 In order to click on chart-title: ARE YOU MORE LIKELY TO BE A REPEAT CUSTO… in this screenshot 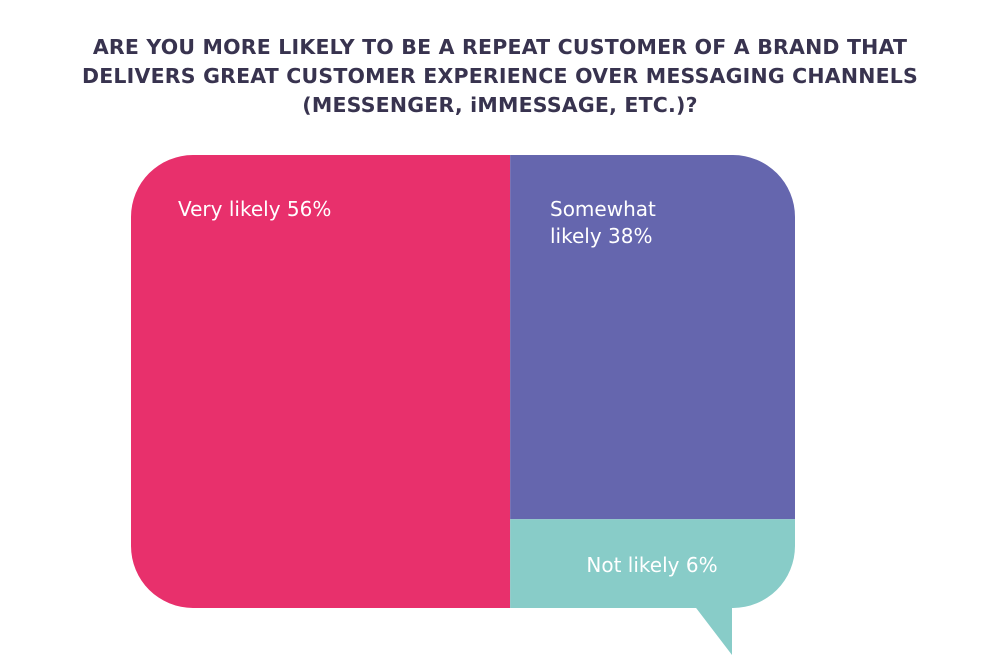, I will do `click(500, 76)`.